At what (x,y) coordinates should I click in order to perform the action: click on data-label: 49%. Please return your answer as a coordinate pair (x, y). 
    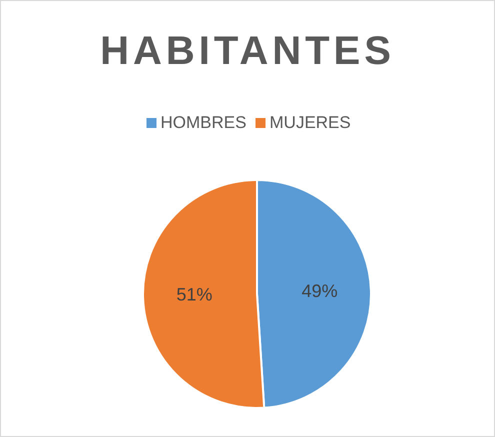
    Looking at the image, I should click on (320, 290).